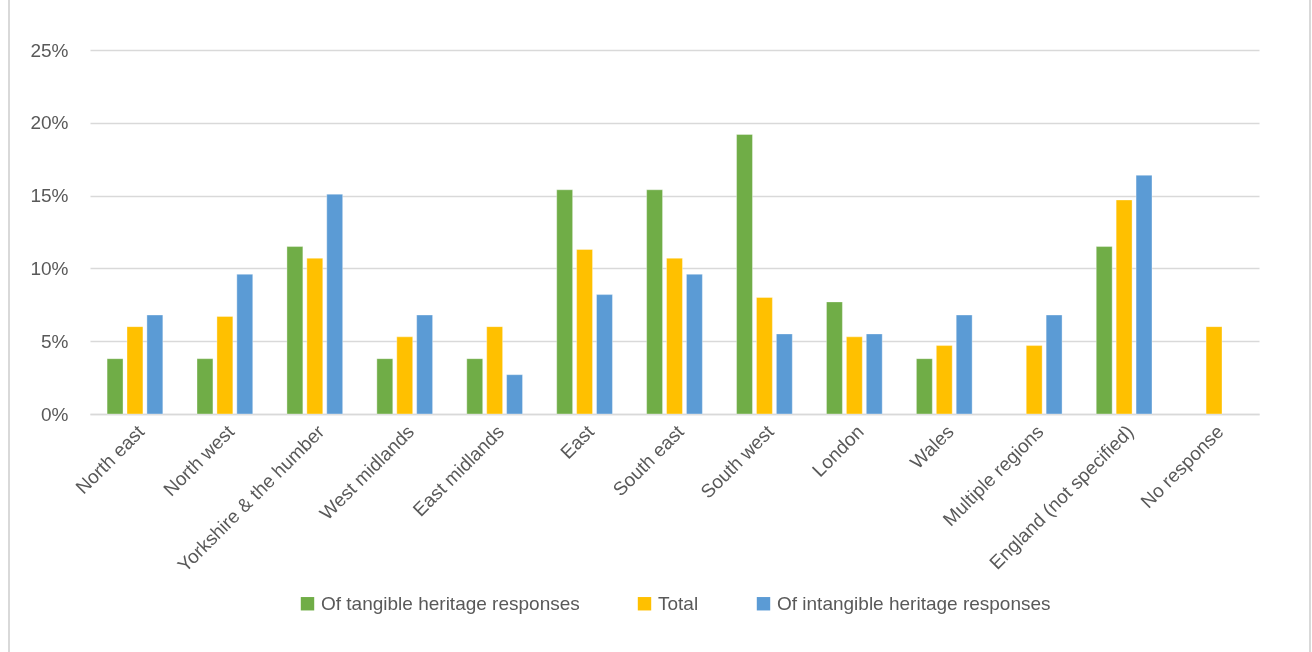 This screenshot has height=652, width=1312. Describe the element at coordinates (49, 196) in the screenshot. I see `y-tick-label: 15%` at that location.